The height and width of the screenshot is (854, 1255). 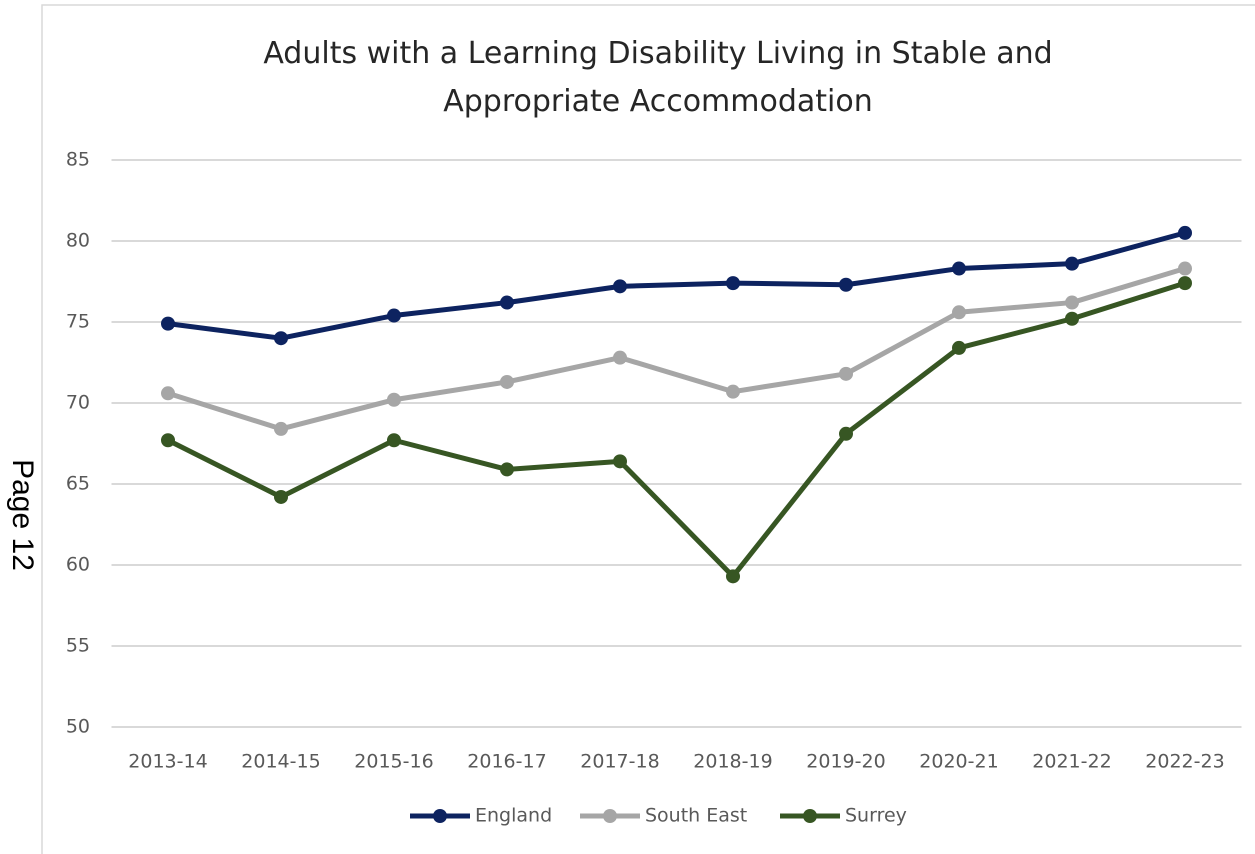 I want to click on y-tick-label: 50, so click(x=78, y=727).